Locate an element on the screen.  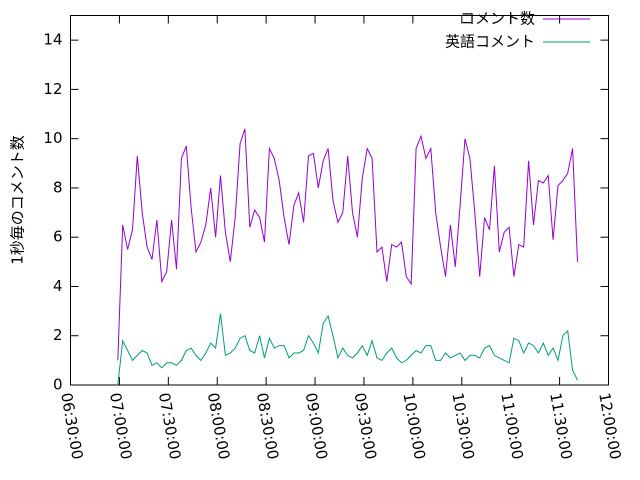
legend-label: コメント数 is located at coordinates (497, 19).